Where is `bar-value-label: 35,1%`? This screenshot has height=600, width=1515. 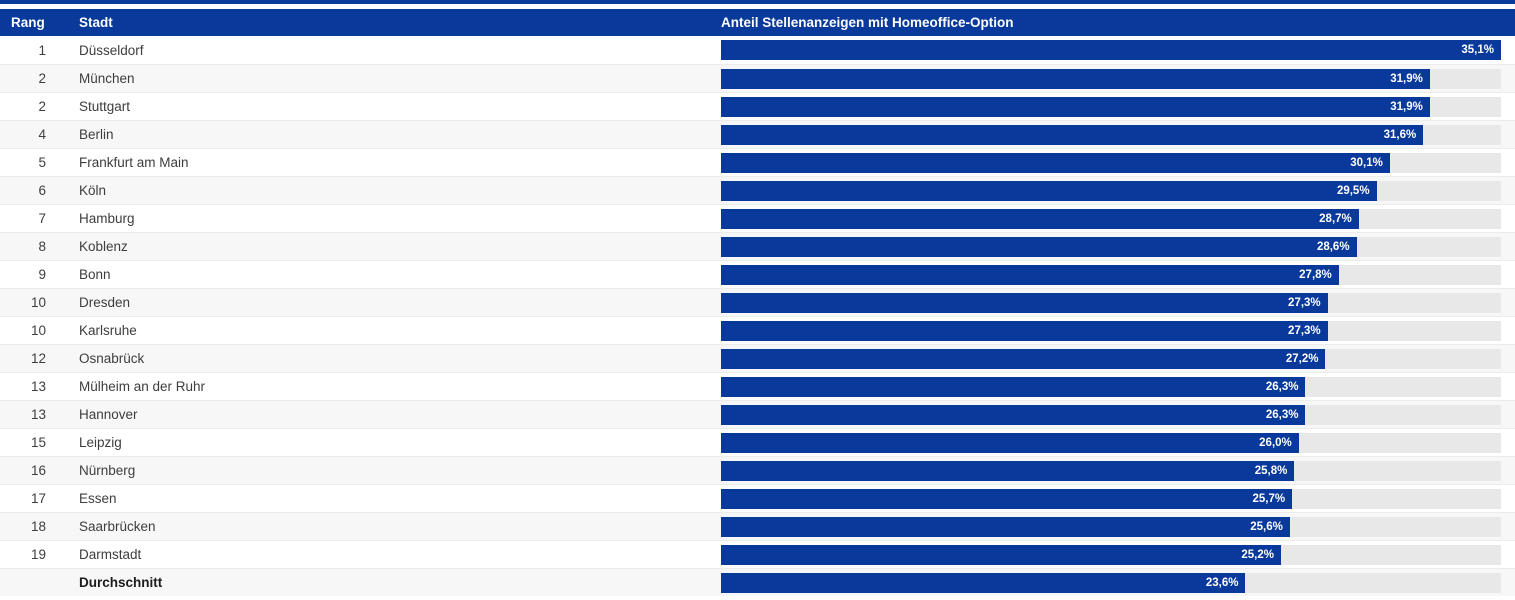 bar-value-label: 35,1% is located at coordinates (1477, 50).